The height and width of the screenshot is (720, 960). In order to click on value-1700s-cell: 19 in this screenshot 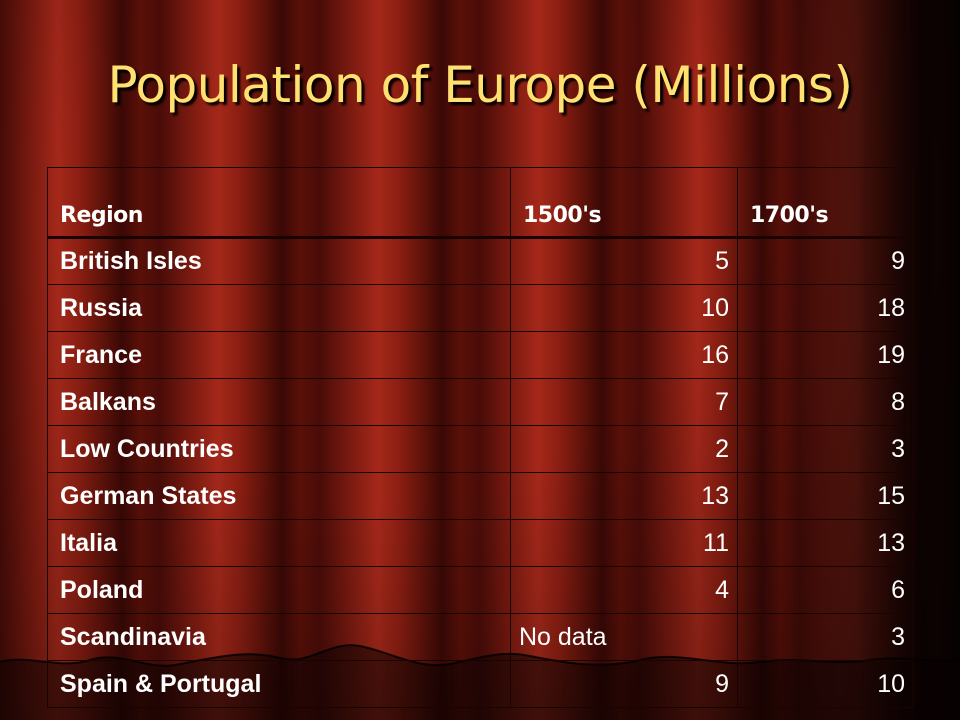, I will do `click(825, 355)`.